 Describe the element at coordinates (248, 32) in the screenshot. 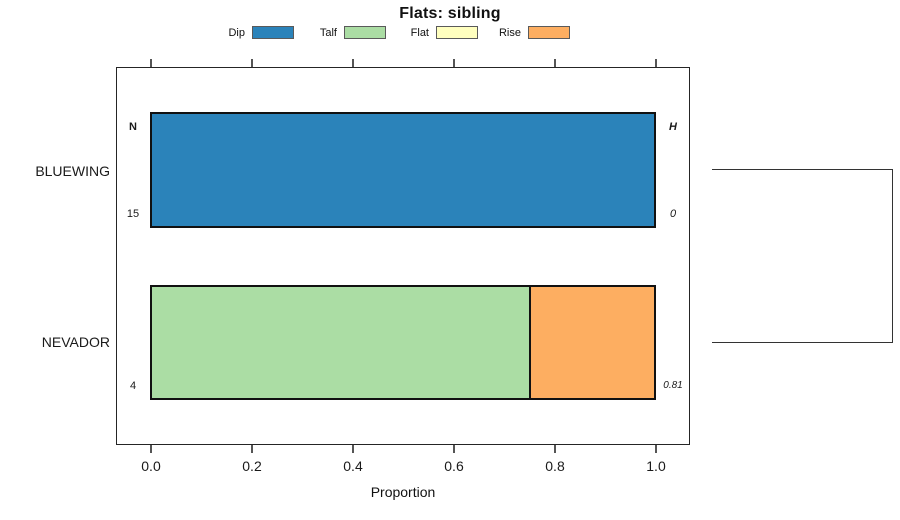

I see `legend-item-dip: Dip` at that location.